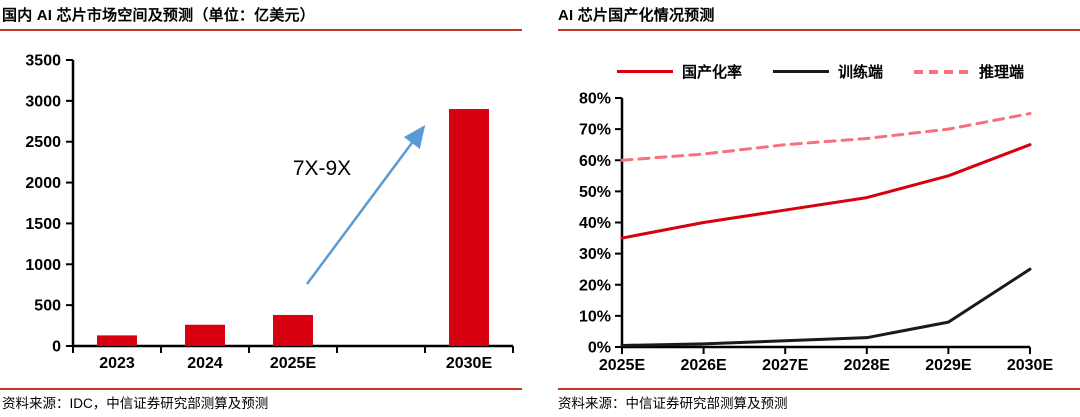 This screenshot has height=417, width=1080. What do you see at coordinates (819, 30) in the screenshot?
I see `right-title-rule` at bounding box center [819, 30].